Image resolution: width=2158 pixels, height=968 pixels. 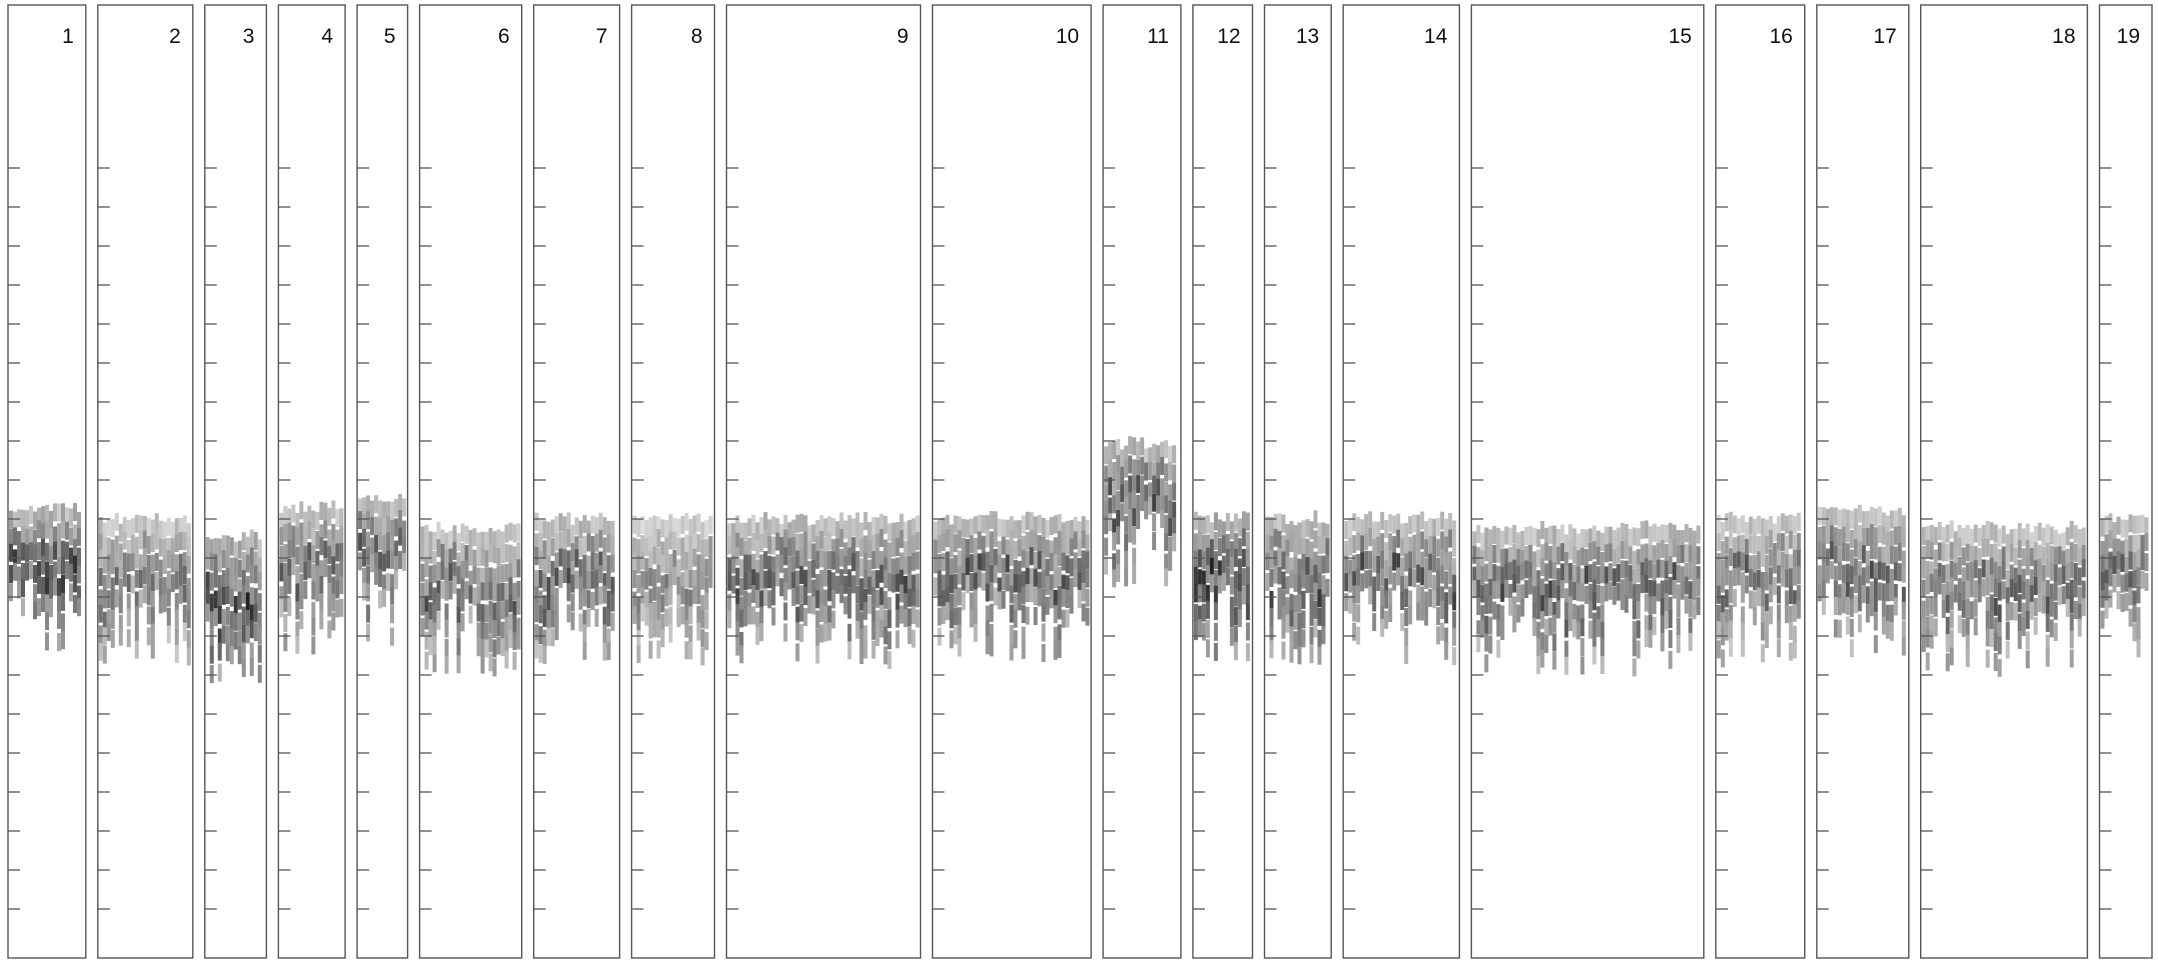 What do you see at coordinates (311, 481) in the screenshot?
I see `chromosome-panel-4: 4` at bounding box center [311, 481].